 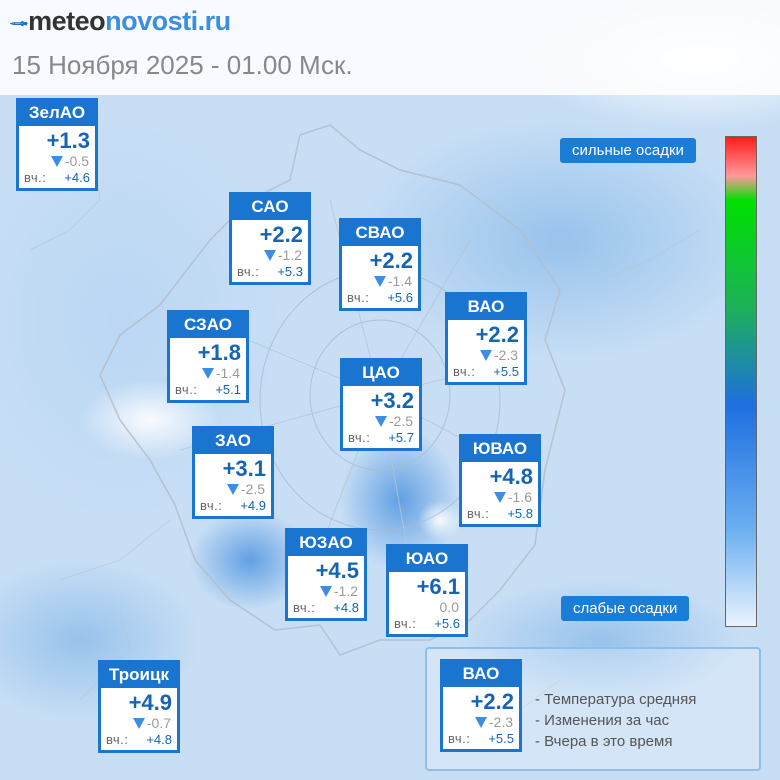 I want to click on temperature-average: +3.1, so click(x=244, y=468).